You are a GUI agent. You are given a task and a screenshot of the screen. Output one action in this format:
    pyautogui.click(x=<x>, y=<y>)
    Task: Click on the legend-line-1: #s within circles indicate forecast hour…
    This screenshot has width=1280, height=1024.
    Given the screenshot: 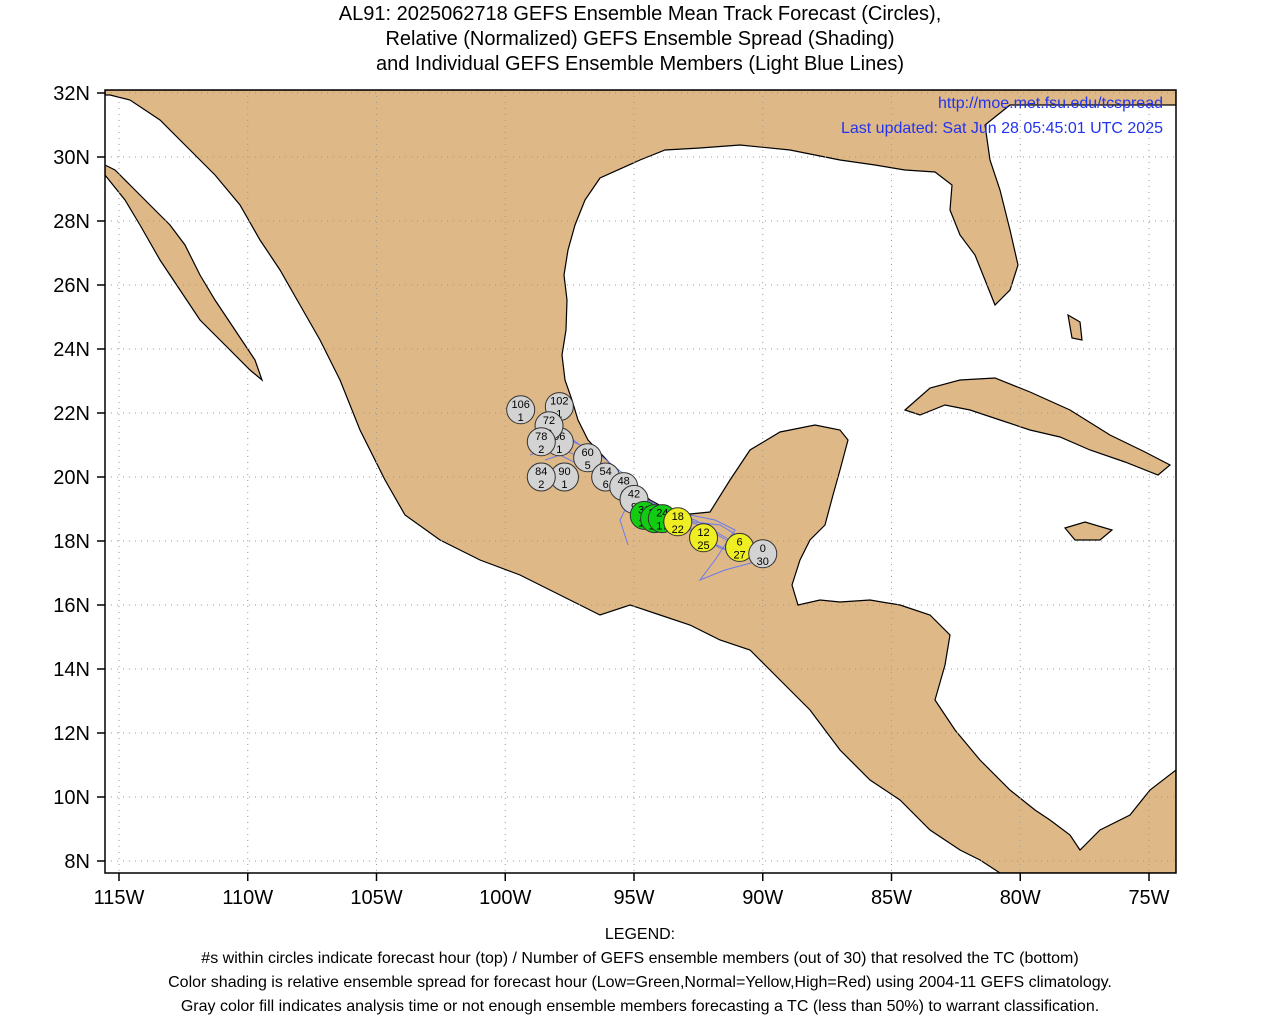 What is the action you would take?
    pyautogui.click(x=640, y=958)
    